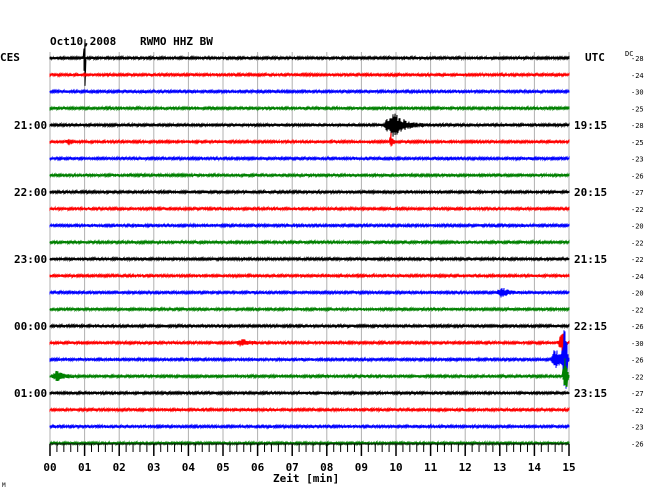 Image resolution: width=650 pixels, height=494 pixels. I want to click on right-hour-label: 19:15, so click(590, 125).